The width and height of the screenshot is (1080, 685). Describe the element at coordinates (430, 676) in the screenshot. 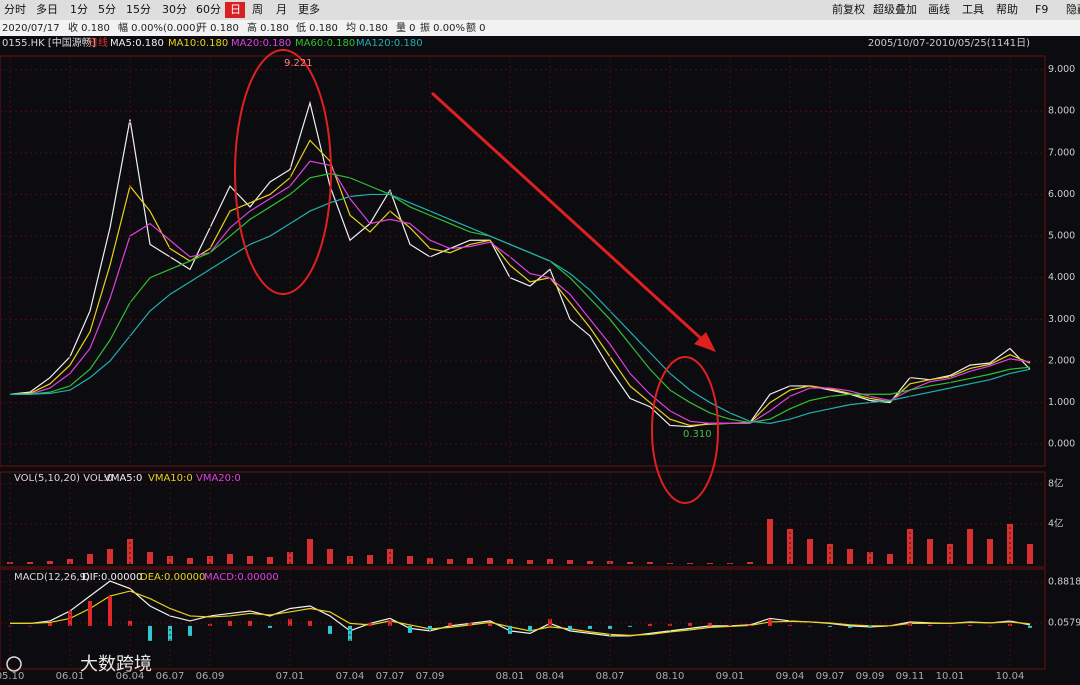

I see `x-tick-label: 07.09` at that location.